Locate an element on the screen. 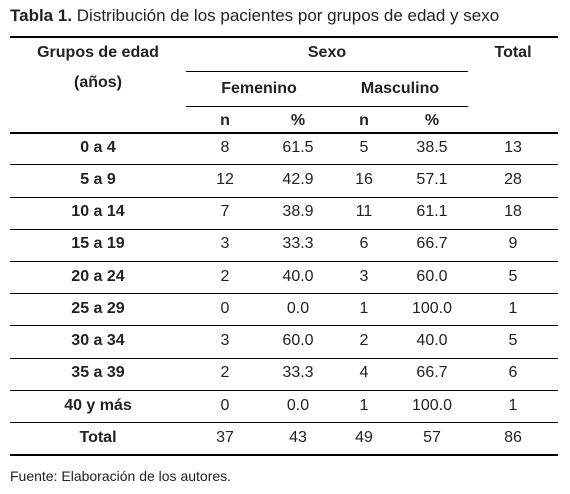  femenino-n-cell: 8 is located at coordinates (225, 147).